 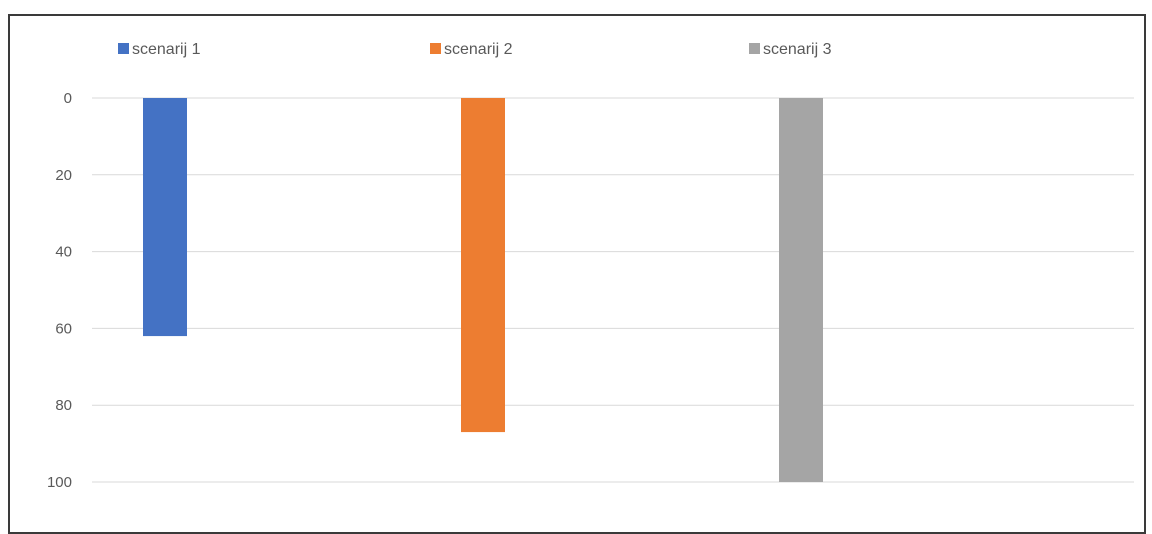 I want to click on y-tick-label: 60, so click(x=63, y=328).